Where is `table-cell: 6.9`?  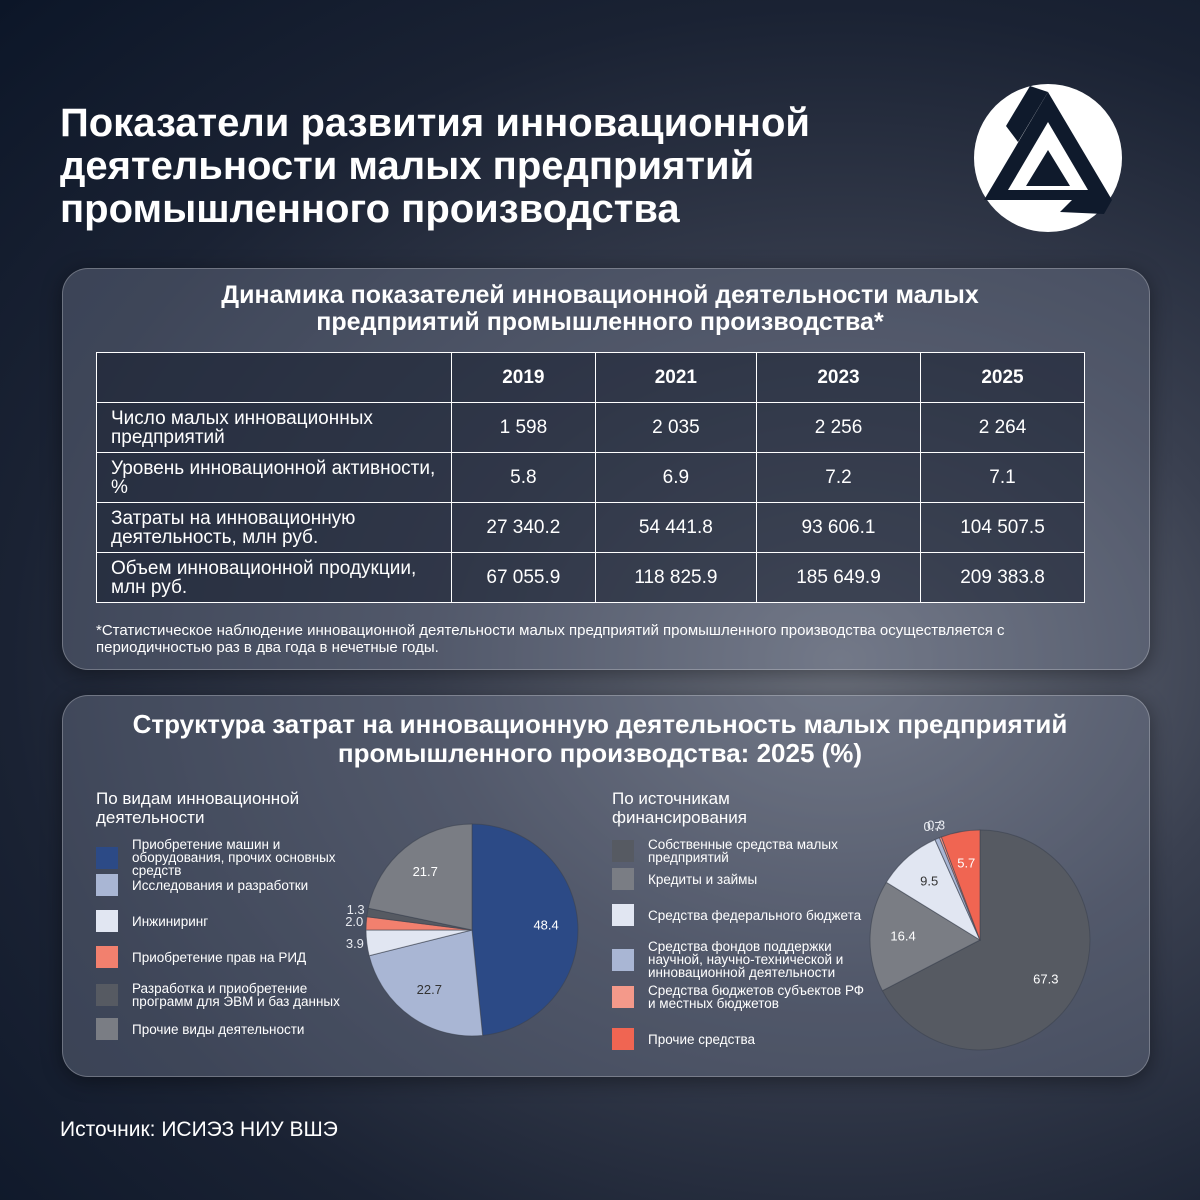 table-cell: 6.9 is located at coordinates (676, 477).